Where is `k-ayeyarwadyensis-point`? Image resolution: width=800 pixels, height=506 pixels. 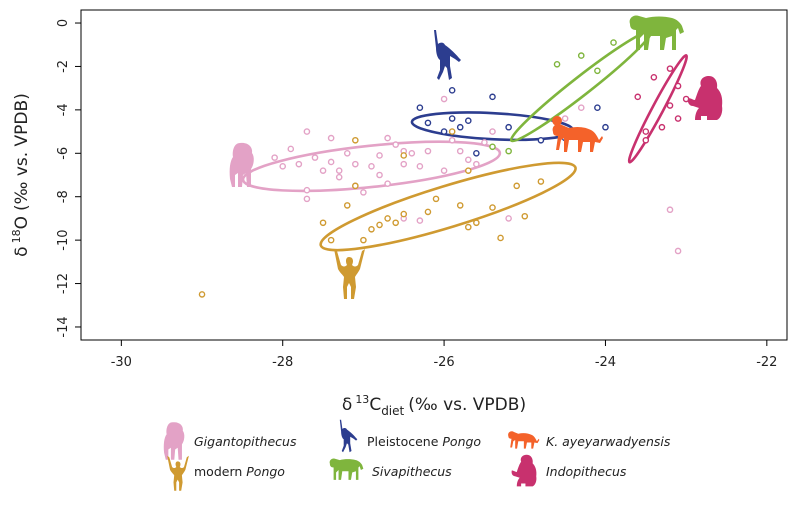
k-ayeyarwadyensis-point is located at coordinates (557, 120).